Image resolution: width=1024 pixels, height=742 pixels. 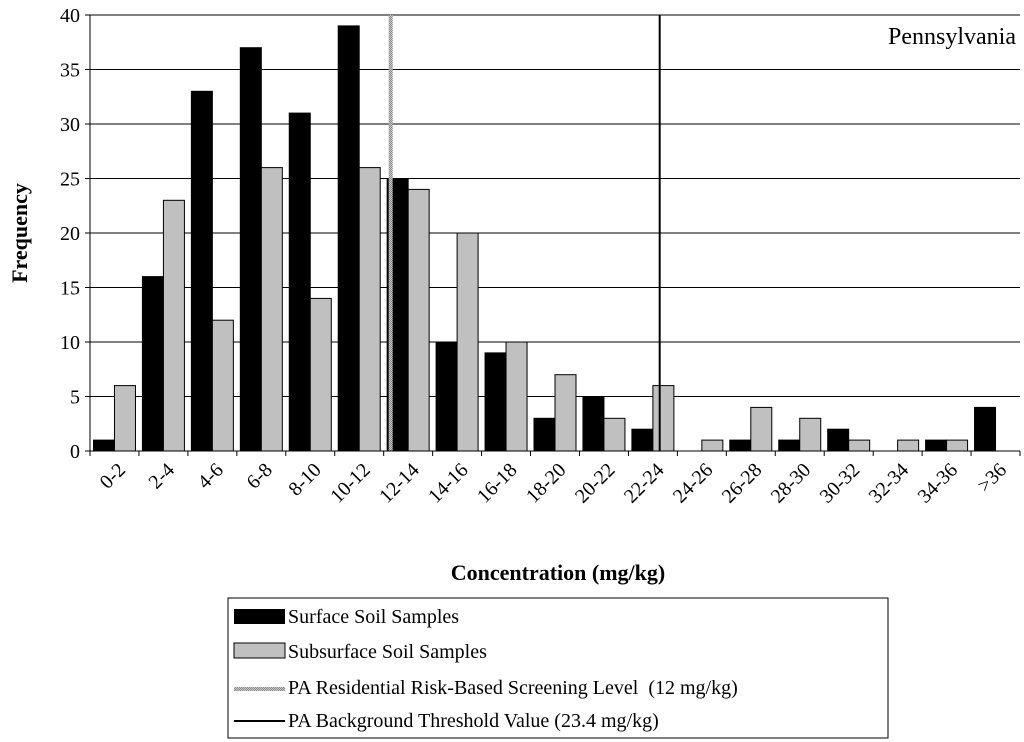 I want to click on y-tick-label: 20, so click(x=70, y=234).